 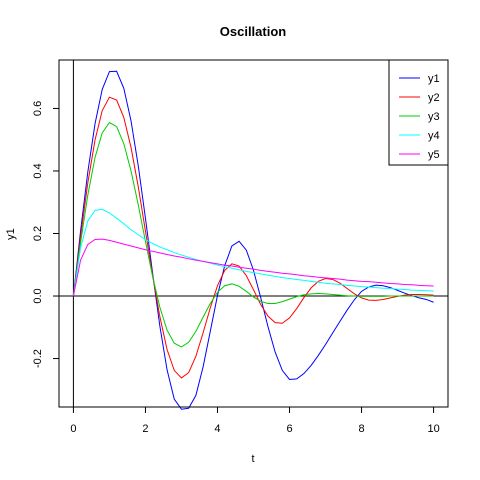 I want to click on x-tick-label: 0, so click(x=73, y=429).